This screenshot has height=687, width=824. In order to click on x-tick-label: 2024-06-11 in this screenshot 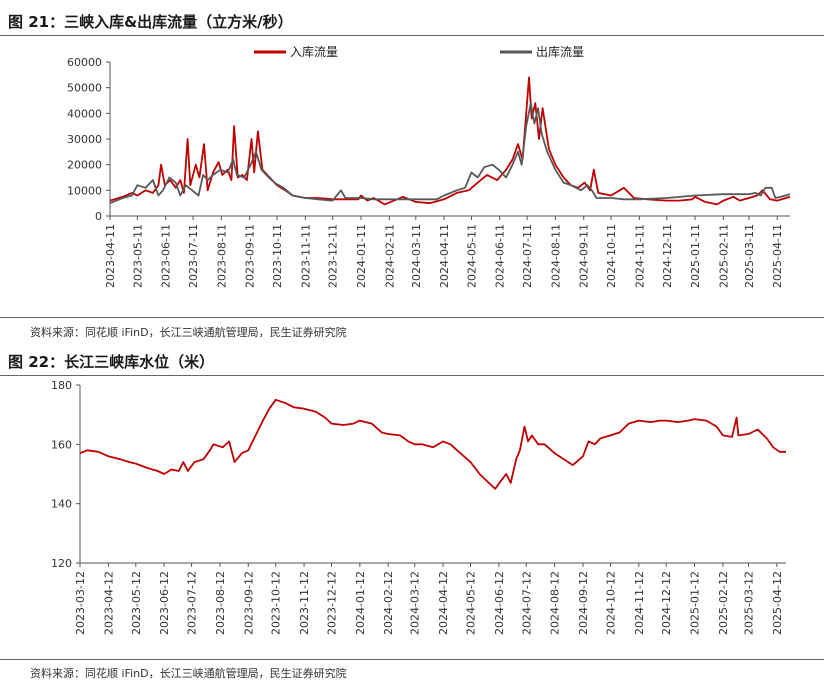, I will do `click(500, 256)`.